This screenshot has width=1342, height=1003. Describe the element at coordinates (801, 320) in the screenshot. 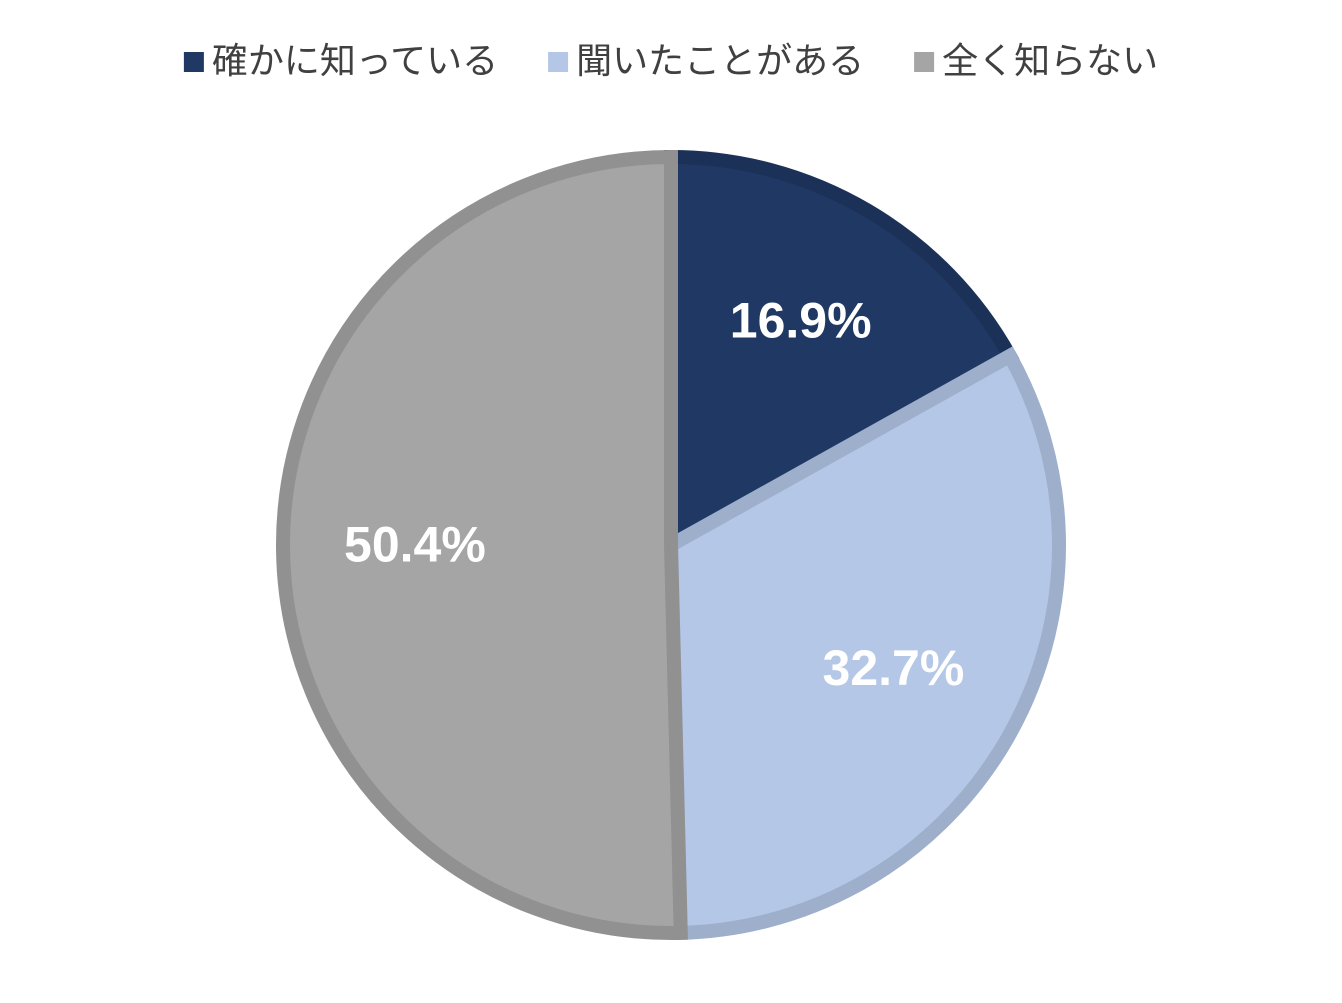

I see `value-label: 16.9%` at that location.